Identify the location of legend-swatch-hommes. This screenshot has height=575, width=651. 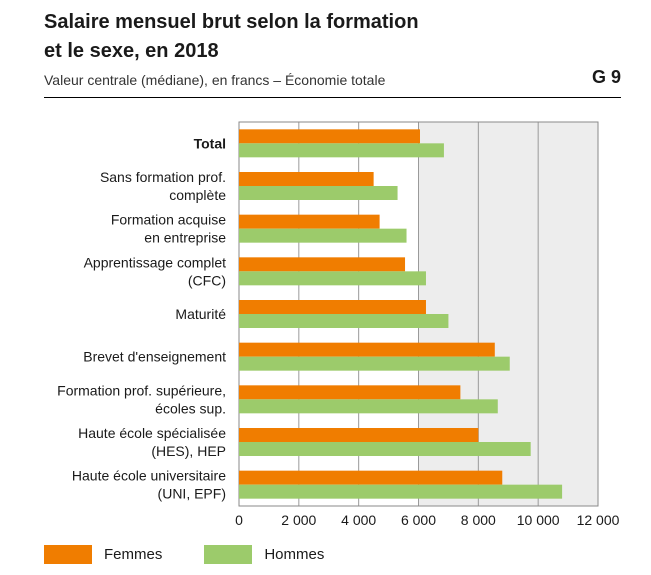
(228, 554).